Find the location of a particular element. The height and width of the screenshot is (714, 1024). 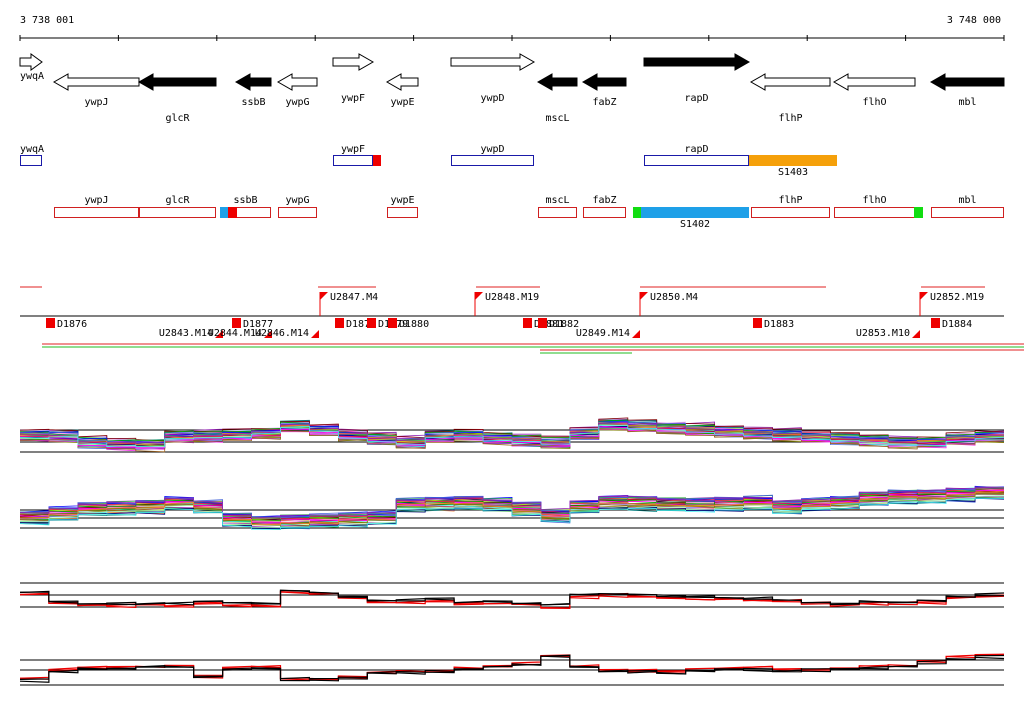

feature-ywpG: ywpG is located at coordinates (297, 206).